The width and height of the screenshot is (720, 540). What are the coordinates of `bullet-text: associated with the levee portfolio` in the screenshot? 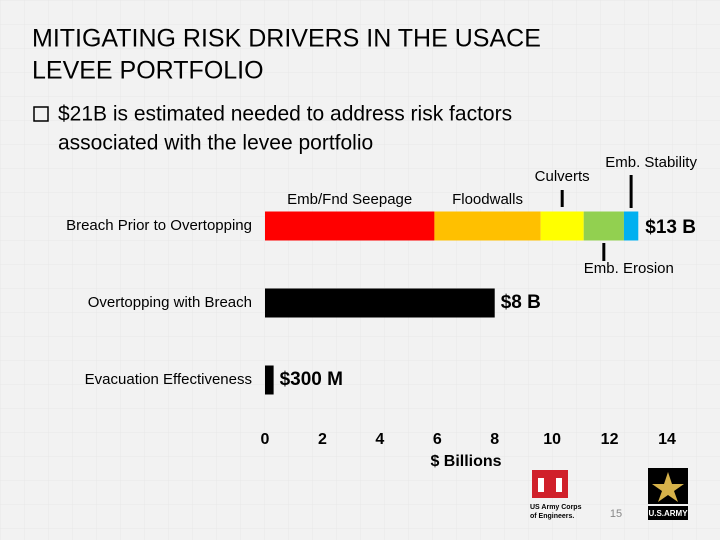 It's located at (215, 143).